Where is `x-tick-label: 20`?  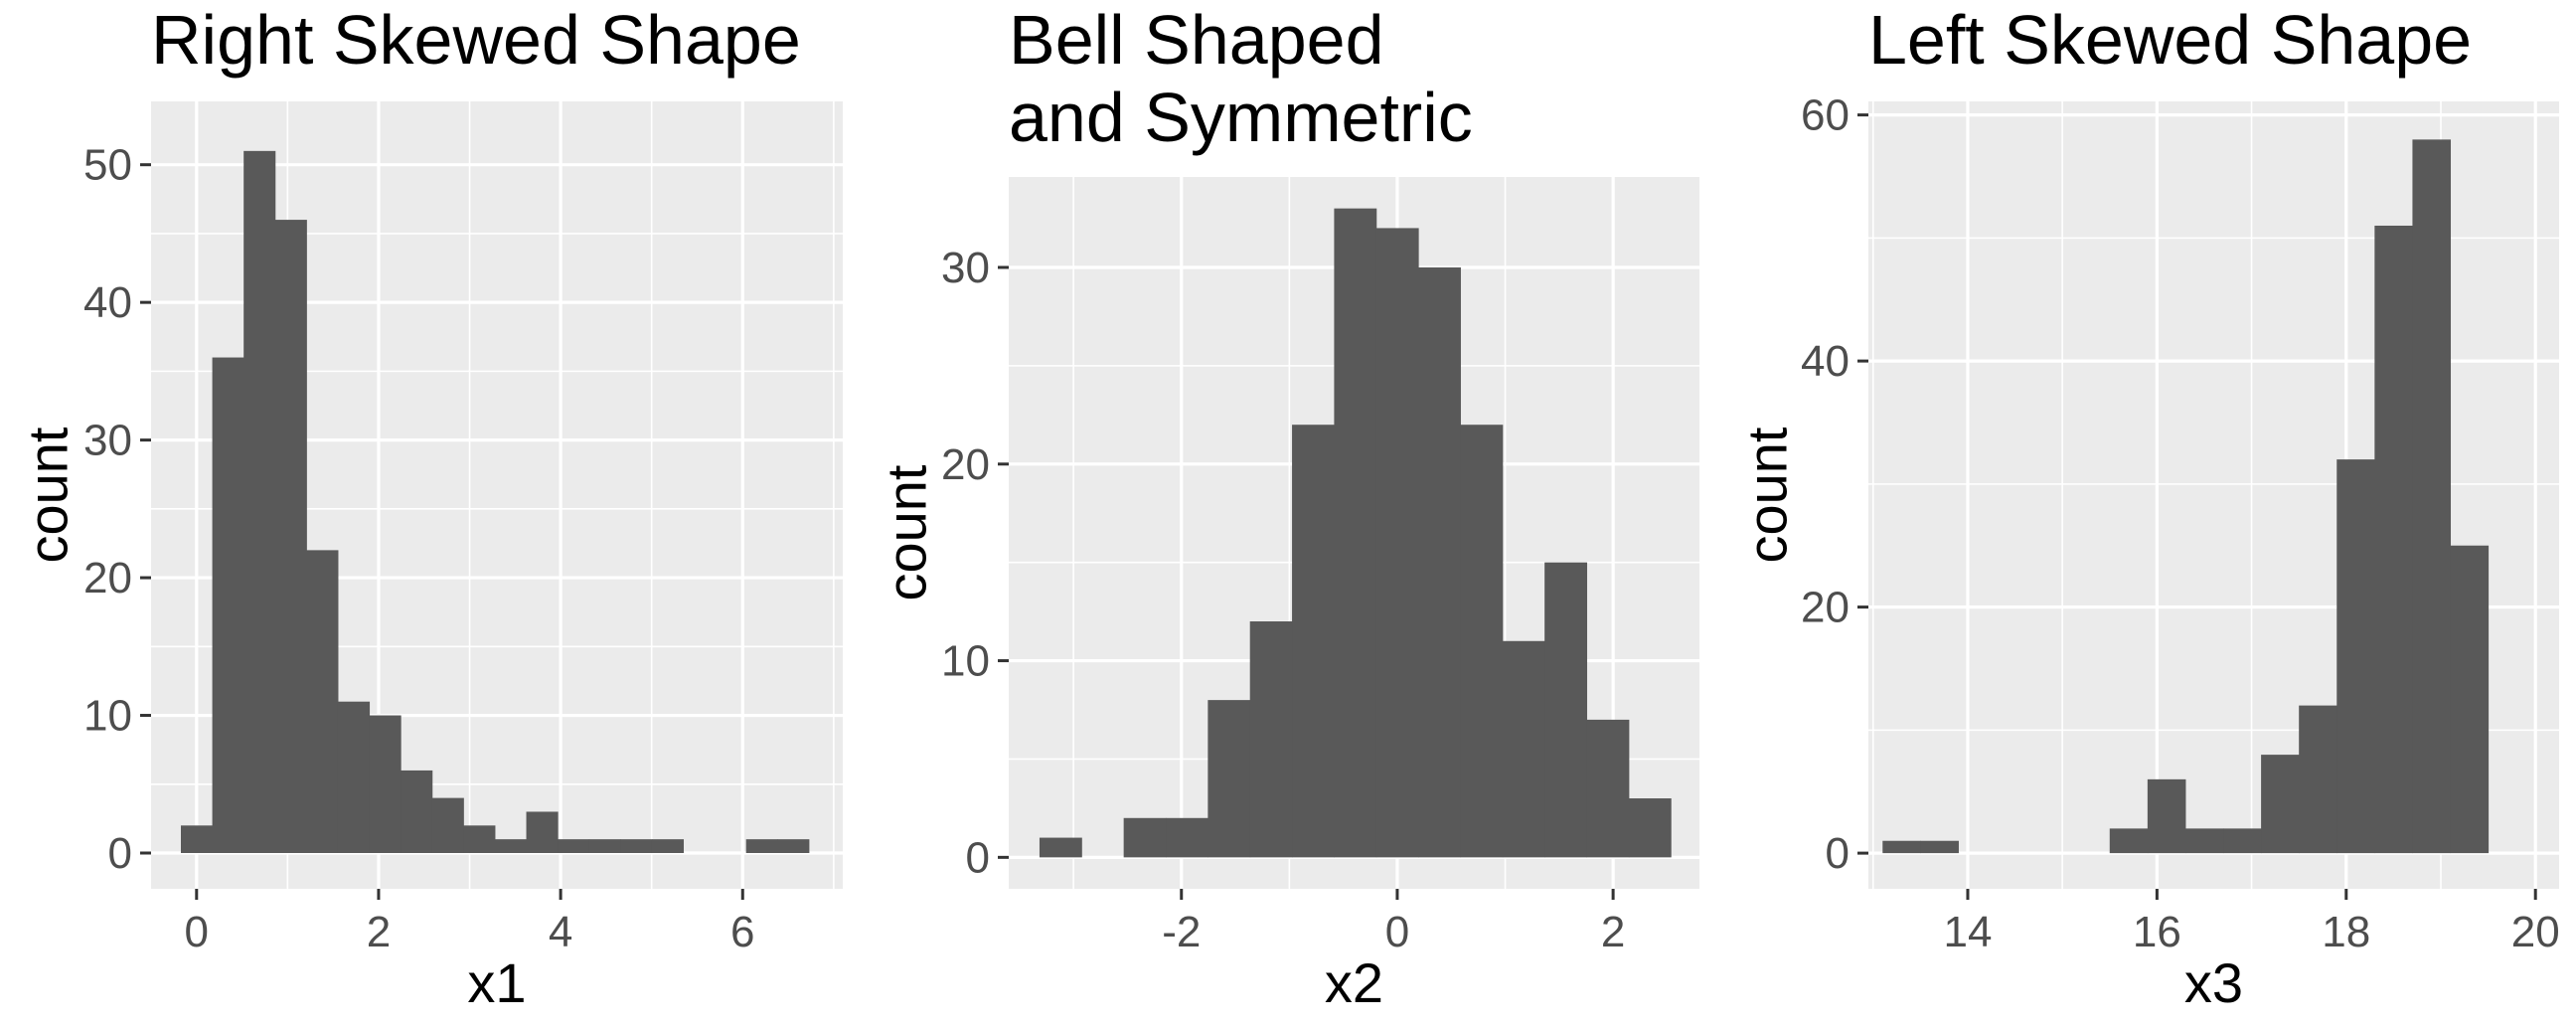 x-tick-label: 20 is located at coordinates (2535, 932).